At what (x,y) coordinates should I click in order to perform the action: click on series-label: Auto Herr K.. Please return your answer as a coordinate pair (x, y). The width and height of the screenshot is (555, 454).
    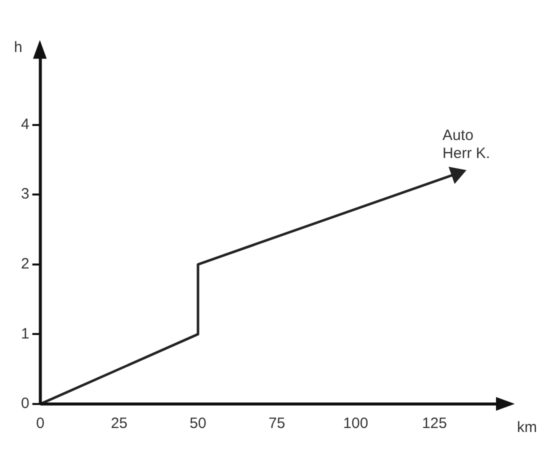
    Looking at the image, I should click on (466, 144).